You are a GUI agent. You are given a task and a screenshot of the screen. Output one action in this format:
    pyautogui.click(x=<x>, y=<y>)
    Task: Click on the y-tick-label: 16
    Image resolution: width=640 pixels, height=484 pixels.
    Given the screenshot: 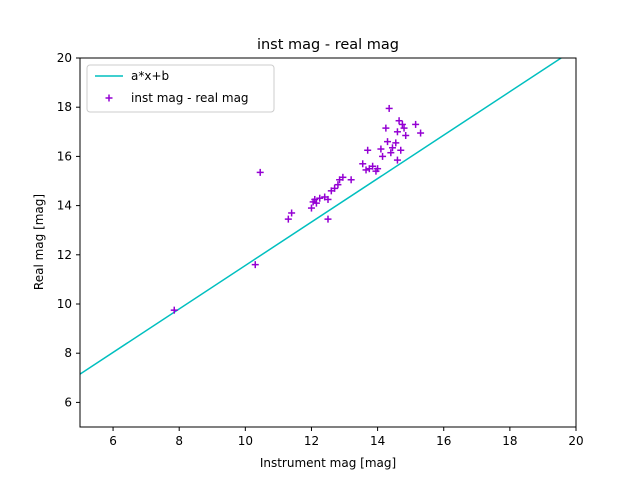 What is the action you would take?
    pyautogui.click(x=64, y=156)
    